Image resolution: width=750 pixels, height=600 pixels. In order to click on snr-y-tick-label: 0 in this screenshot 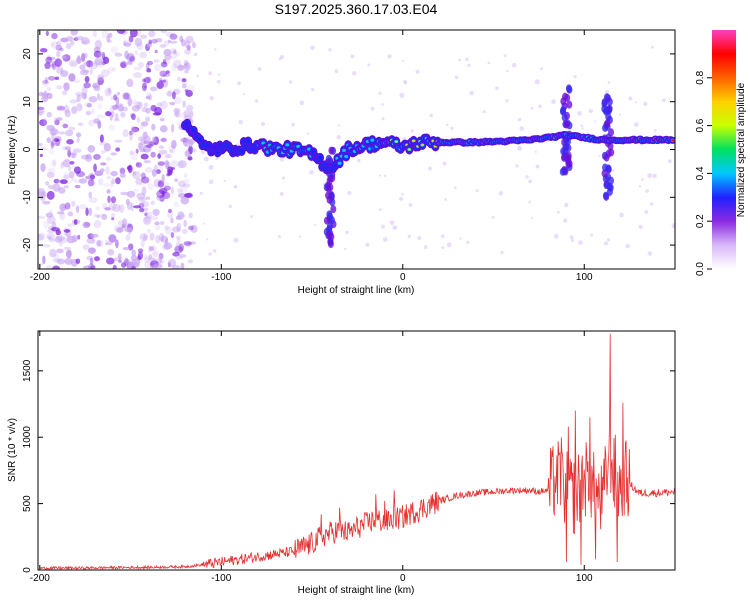, I will do `click(27, 570)`.